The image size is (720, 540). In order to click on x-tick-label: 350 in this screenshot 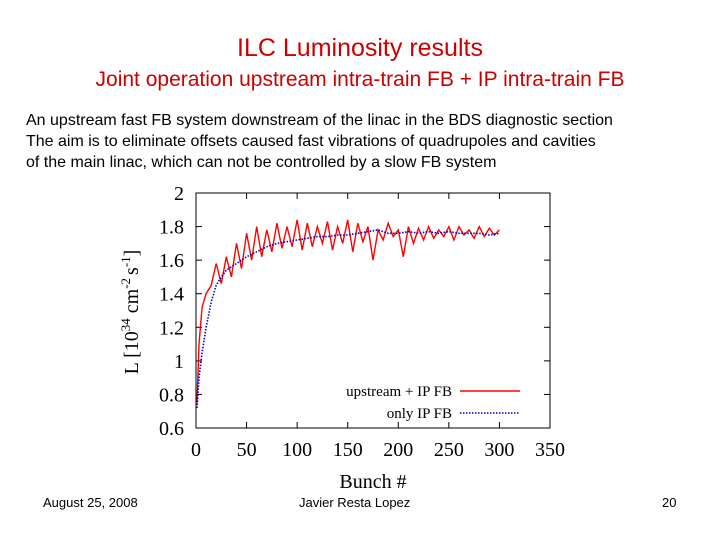, I will do `click(550, 450)`.